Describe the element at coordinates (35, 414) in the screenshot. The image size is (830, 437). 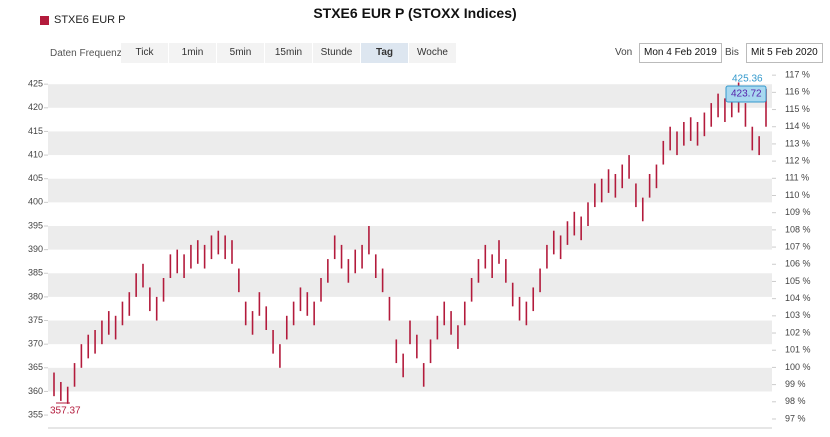
I see `y-tick-label: 355` at that location.